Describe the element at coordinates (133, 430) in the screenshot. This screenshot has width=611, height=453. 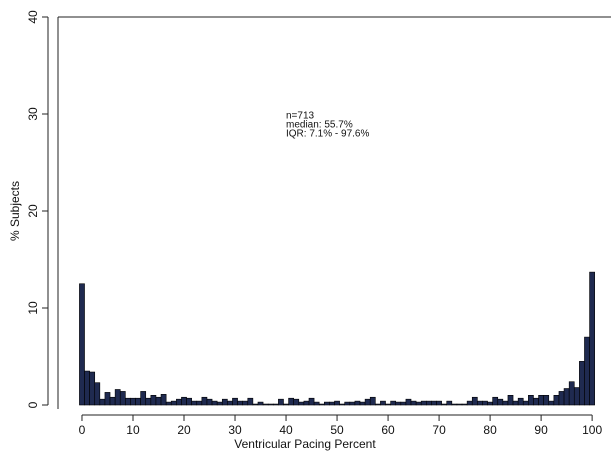
I see `x-tick-label: 10` at that location.